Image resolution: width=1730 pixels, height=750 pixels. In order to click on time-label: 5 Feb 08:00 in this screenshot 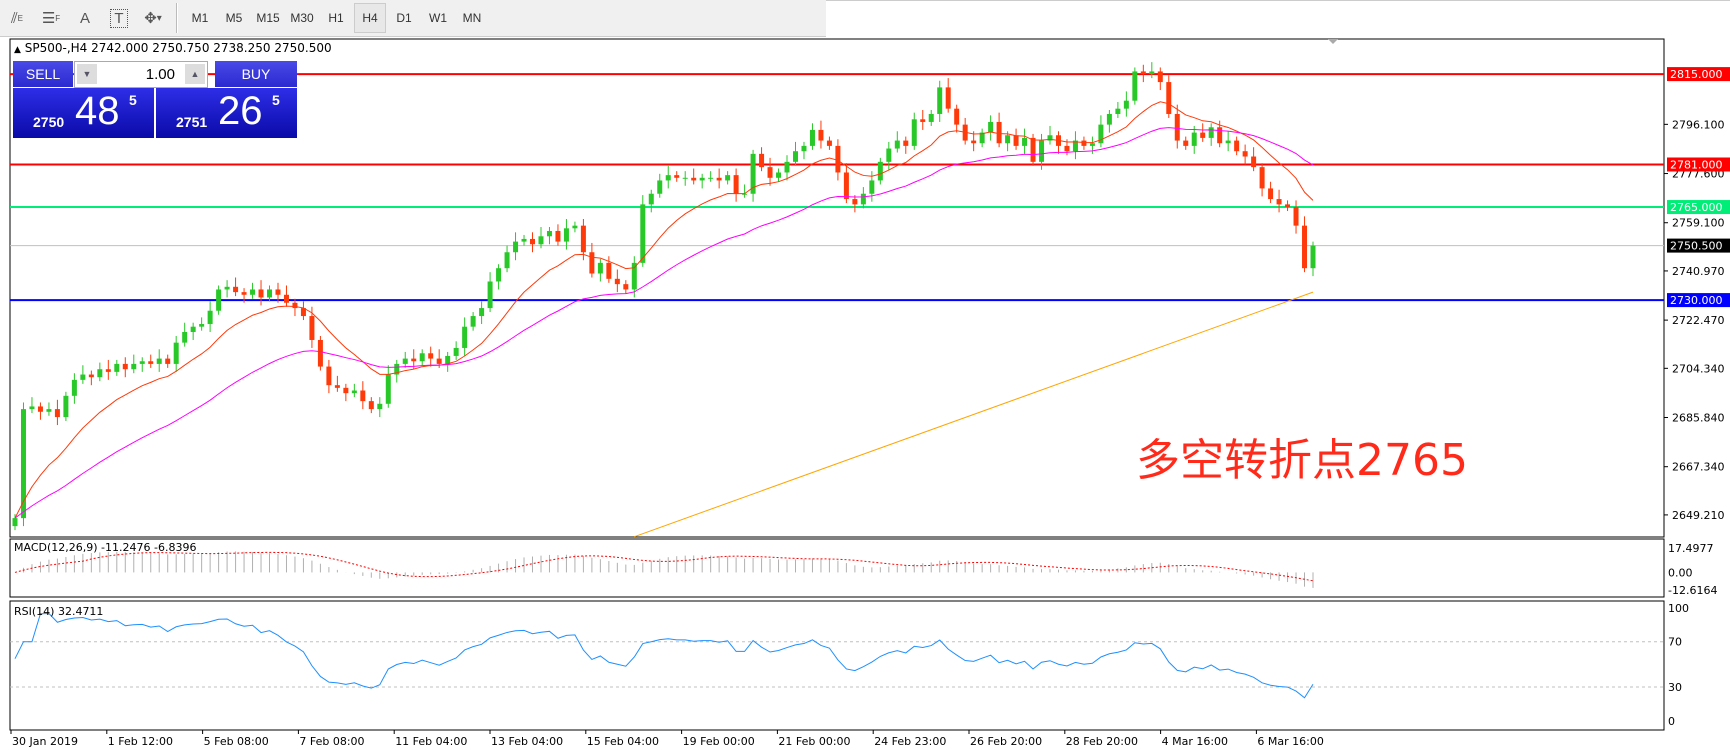, I will do `click(236, 741)`.